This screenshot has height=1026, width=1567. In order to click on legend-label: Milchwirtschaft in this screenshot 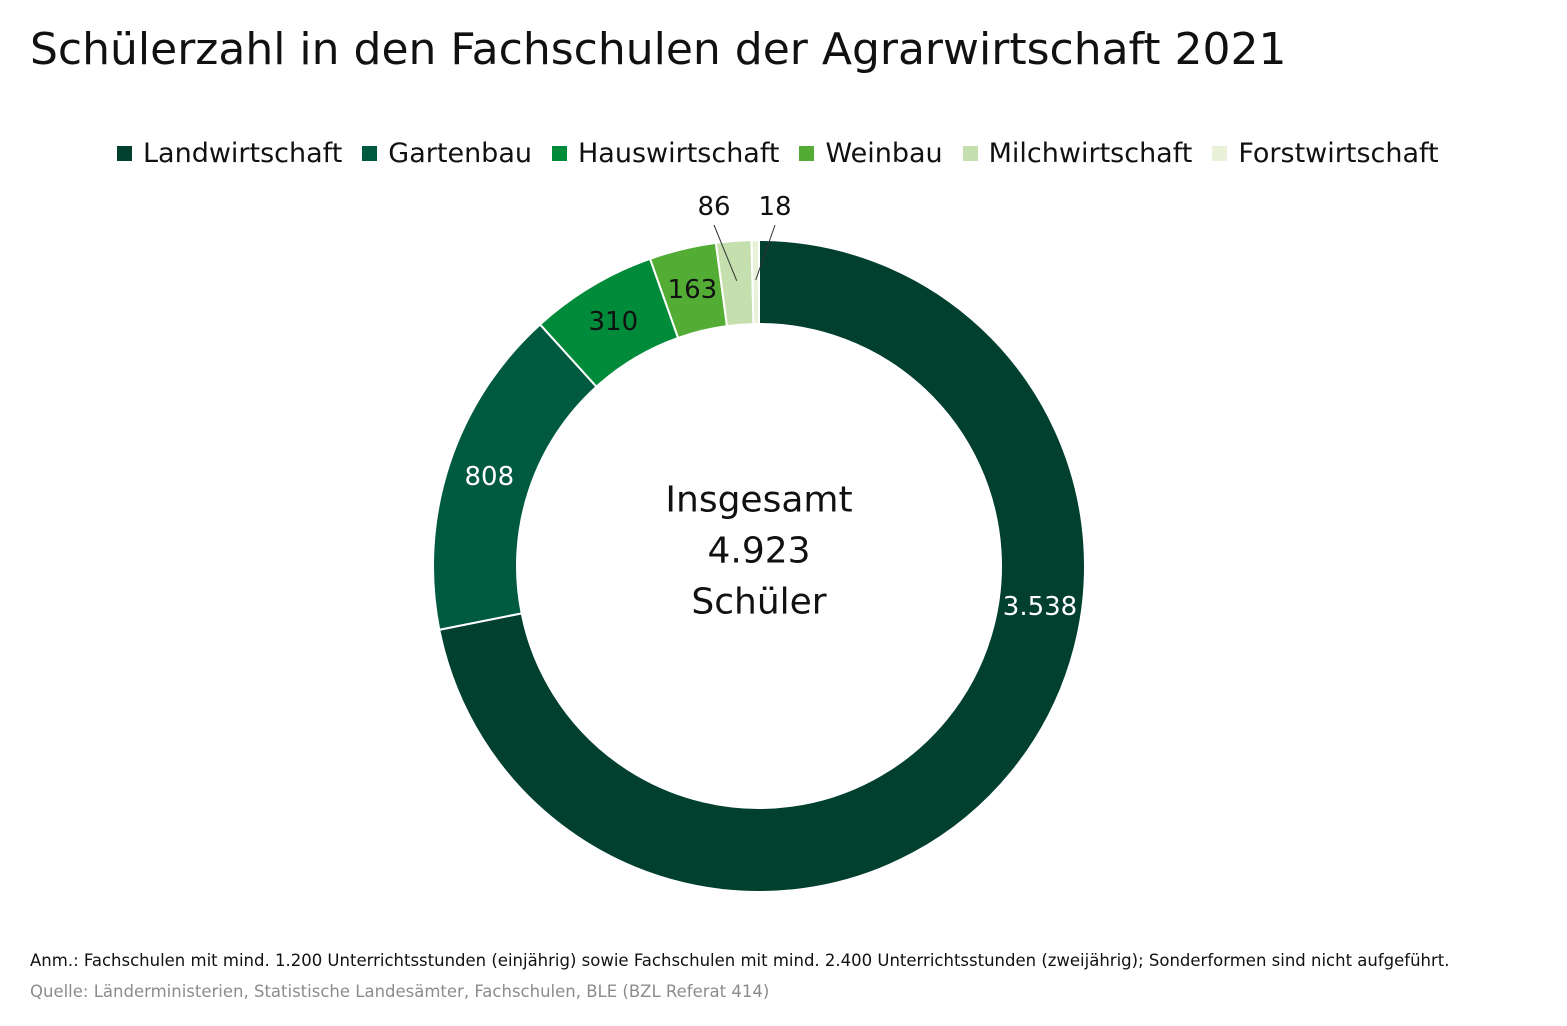, I will do `click(1090, 153)`.